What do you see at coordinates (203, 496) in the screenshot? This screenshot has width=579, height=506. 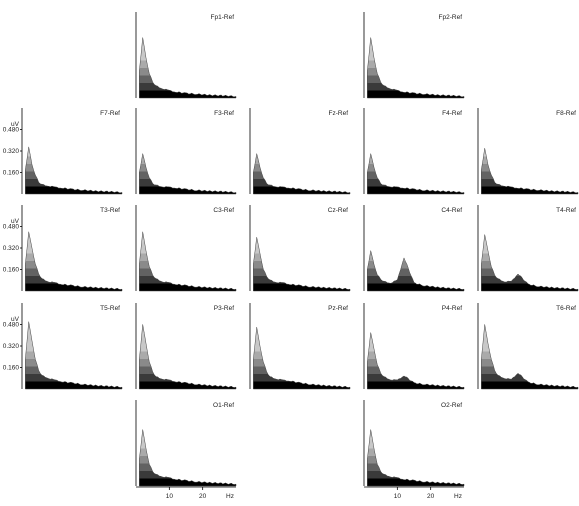 I see `x-tick-label: 20` at bounding box center [203, 496].